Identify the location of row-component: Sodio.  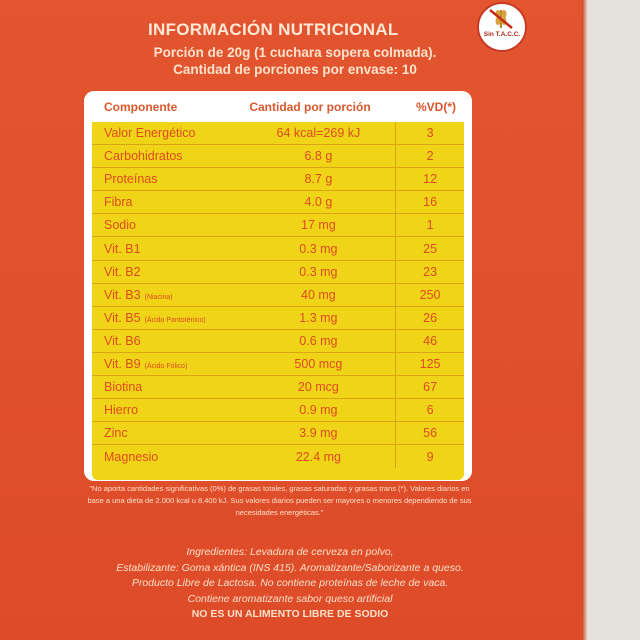
(167, 225).